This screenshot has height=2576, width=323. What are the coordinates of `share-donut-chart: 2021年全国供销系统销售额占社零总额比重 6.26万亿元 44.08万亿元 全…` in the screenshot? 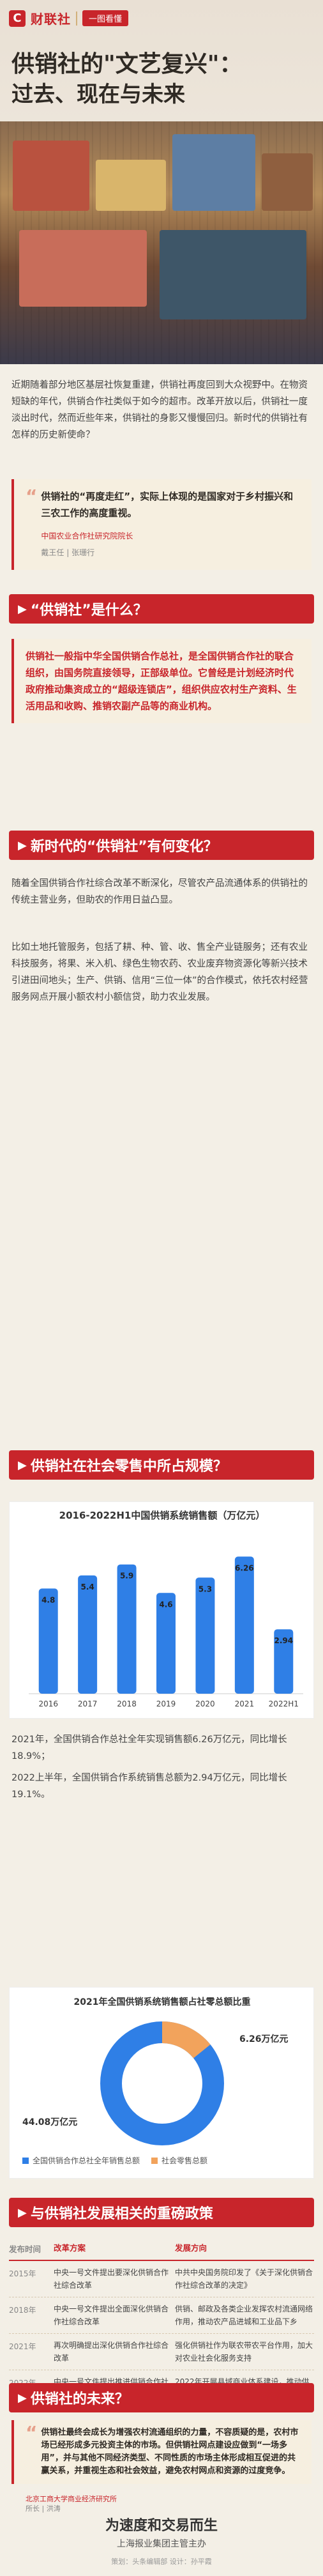 It's located at (161, 2083).